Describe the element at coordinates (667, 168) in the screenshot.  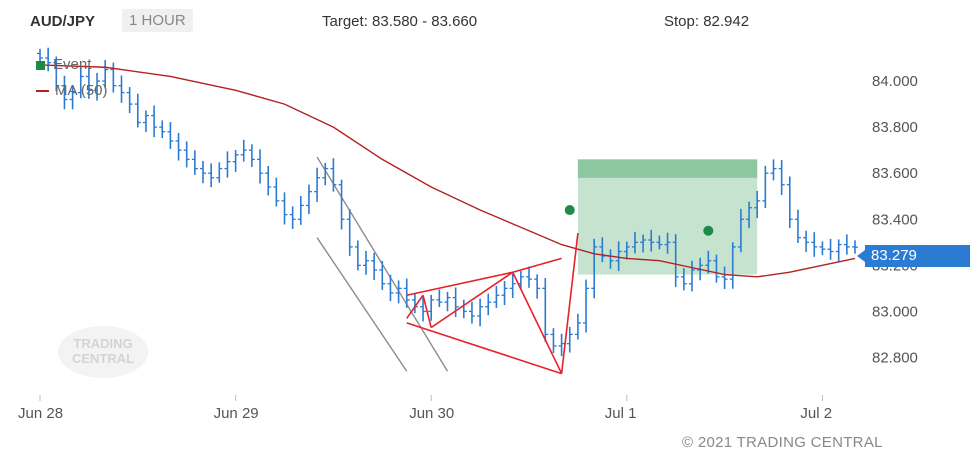
I see `target-band` at that location.